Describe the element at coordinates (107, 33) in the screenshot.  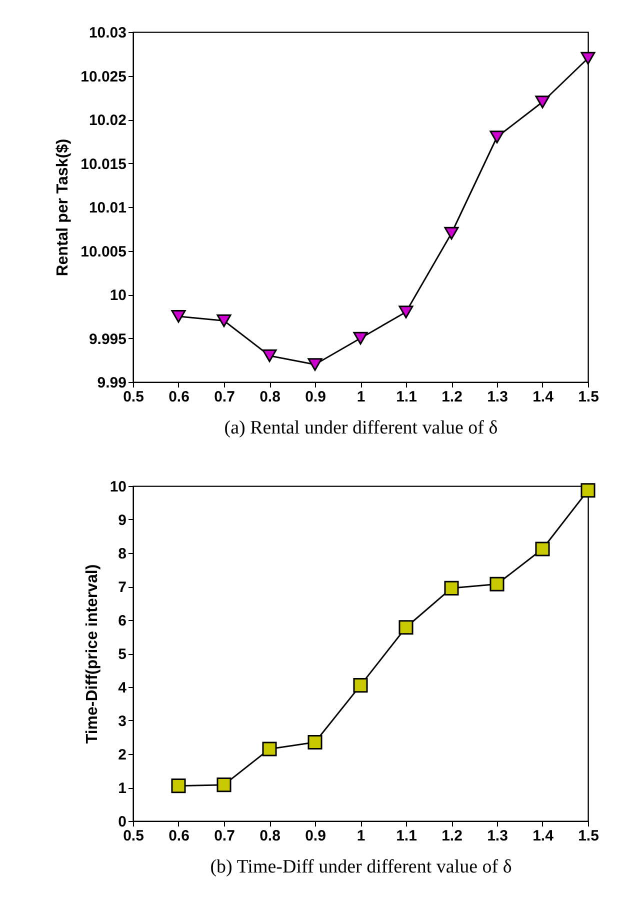
I see `y-tick-label: 10.03` at that location.